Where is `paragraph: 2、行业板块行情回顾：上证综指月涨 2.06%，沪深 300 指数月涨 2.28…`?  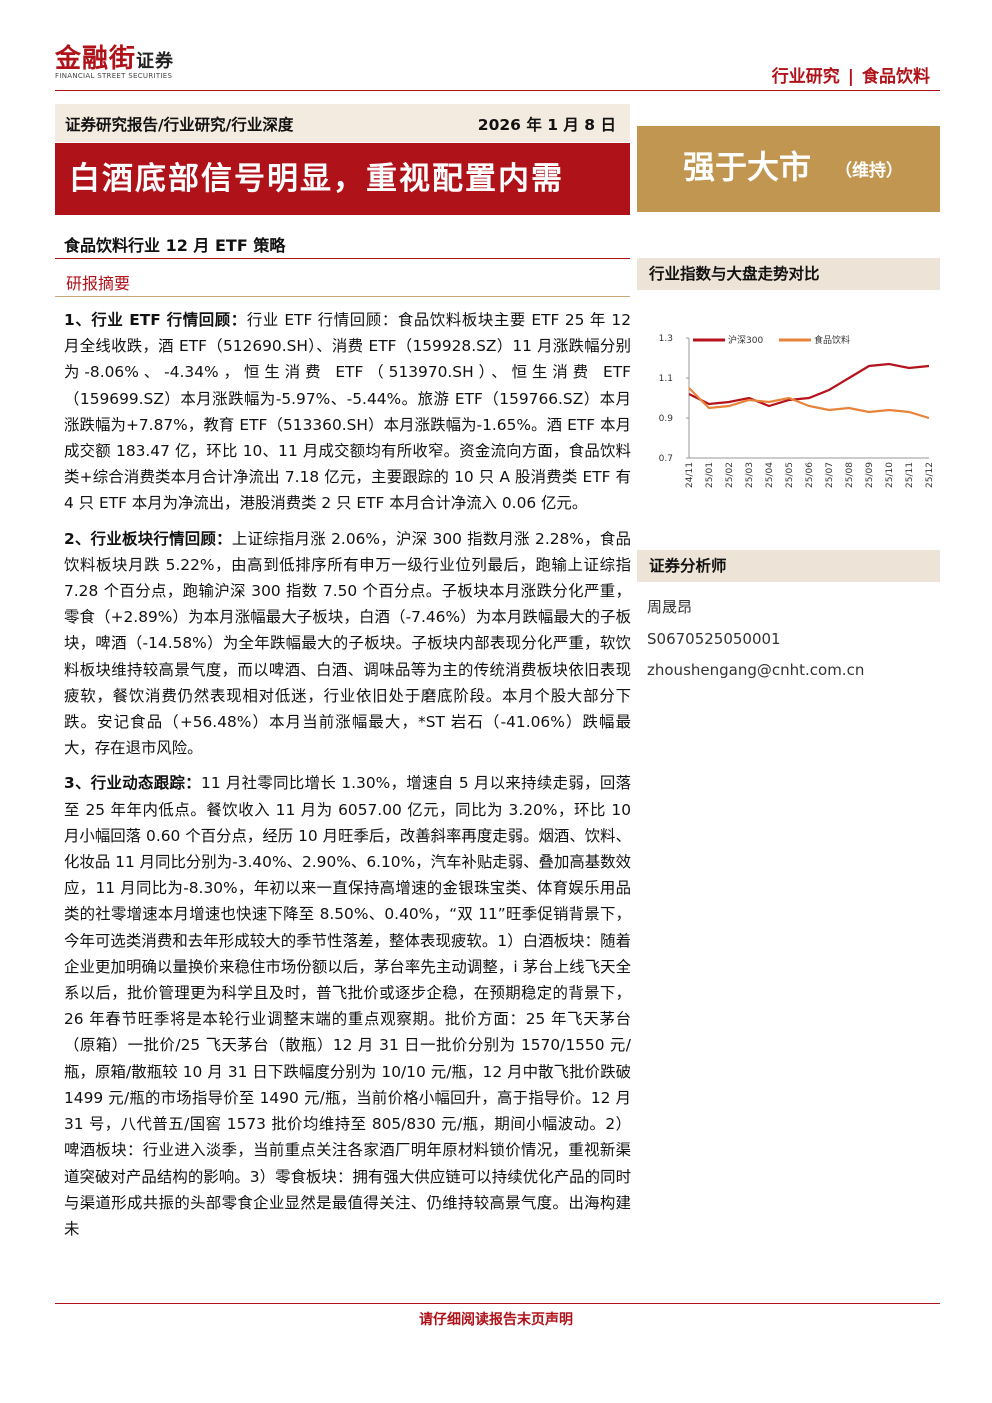 paragraph: 2、行业板块行情回顾：上证综指月涨 2.06%，沪深 300 指数月涨 2.28… is located at coordinates (347, 644).